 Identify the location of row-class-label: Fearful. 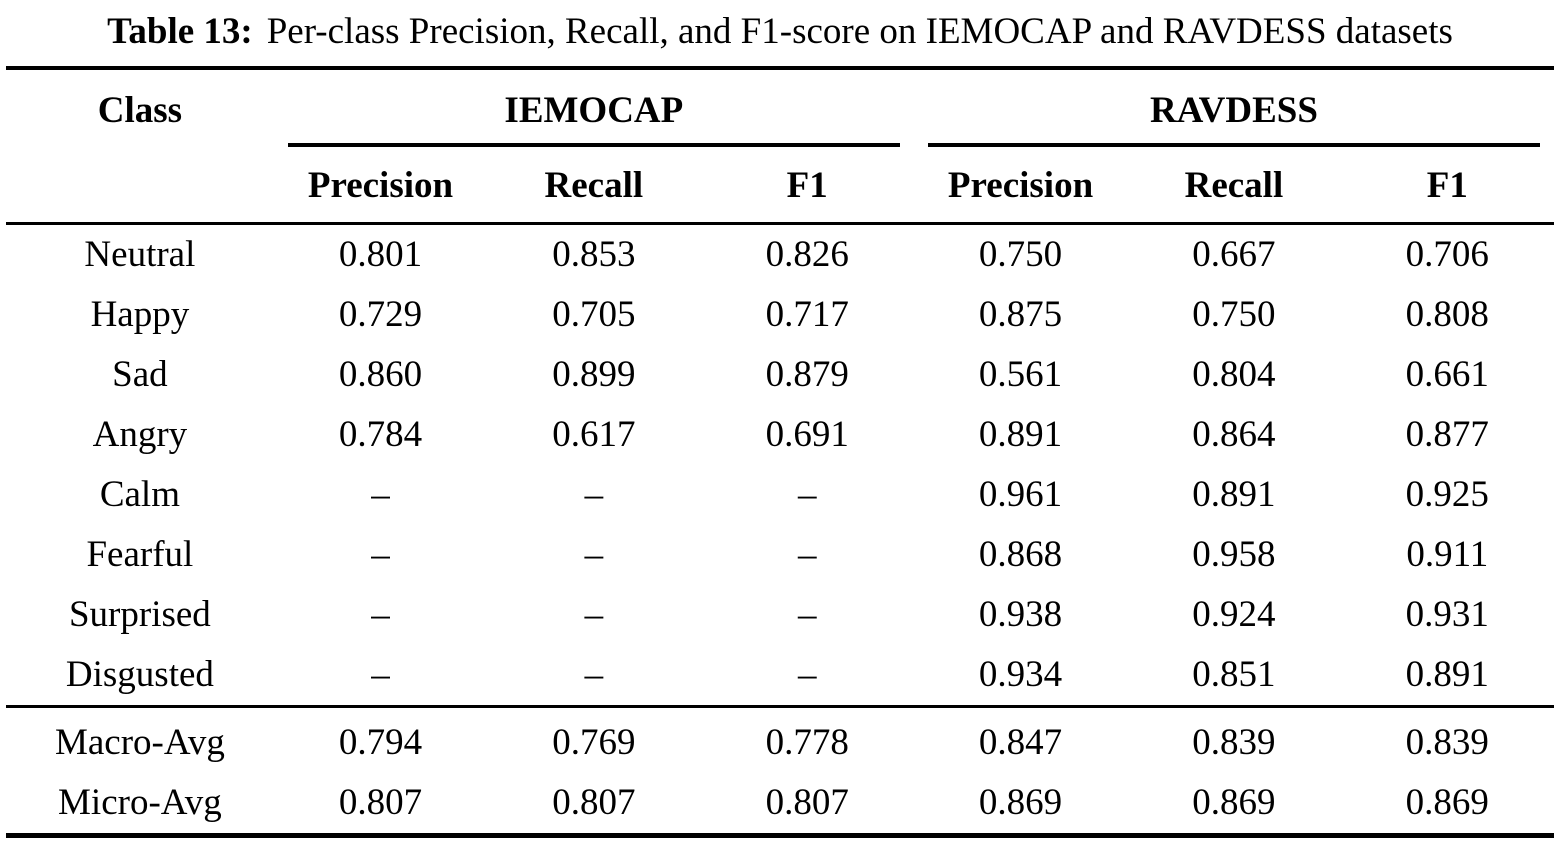
(140, 554).